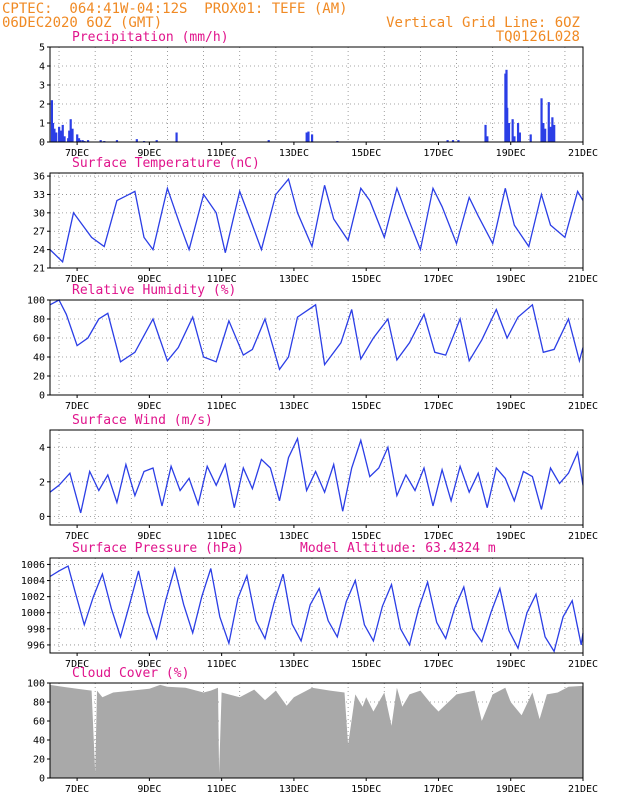  I want to click on humidity-frame, so click(316, 347).